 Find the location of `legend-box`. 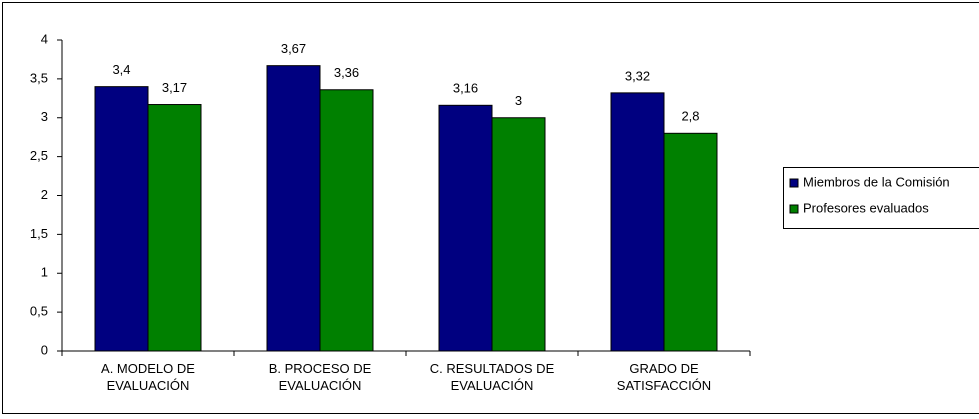

legend-box is located at coordinates (881, 198).